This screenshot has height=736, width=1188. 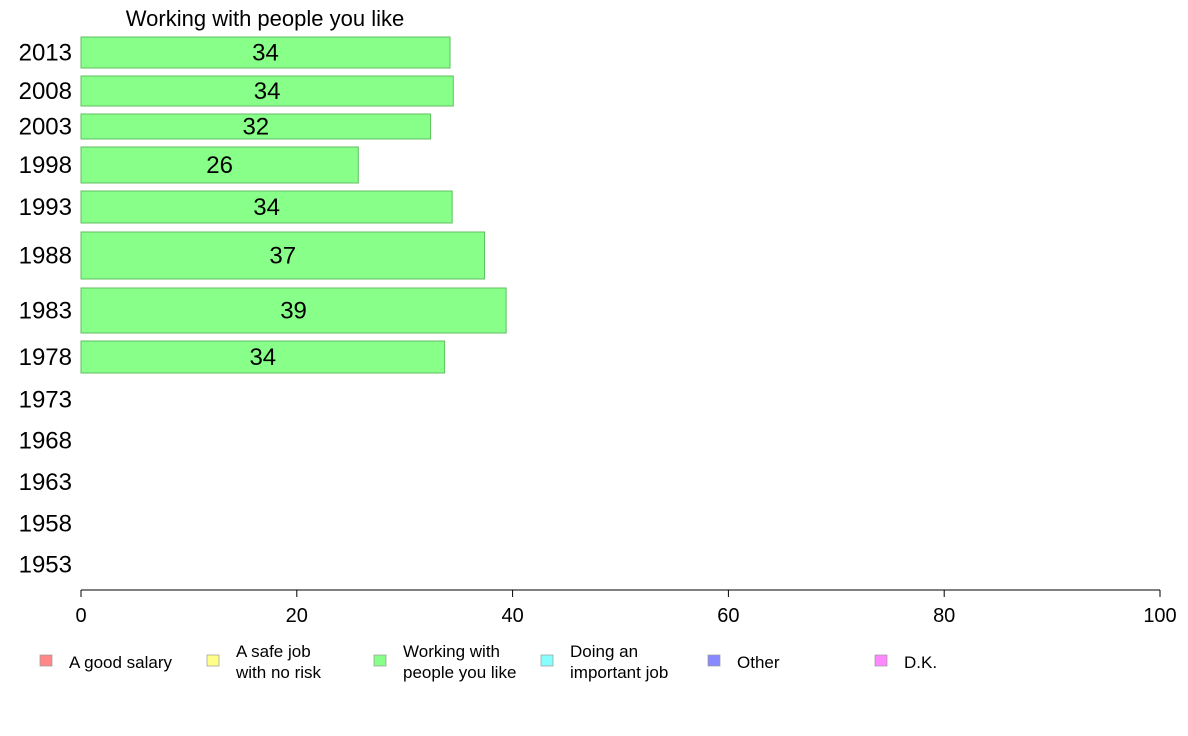 I want to click on year-label: 2003, so click(x=45, y=127).